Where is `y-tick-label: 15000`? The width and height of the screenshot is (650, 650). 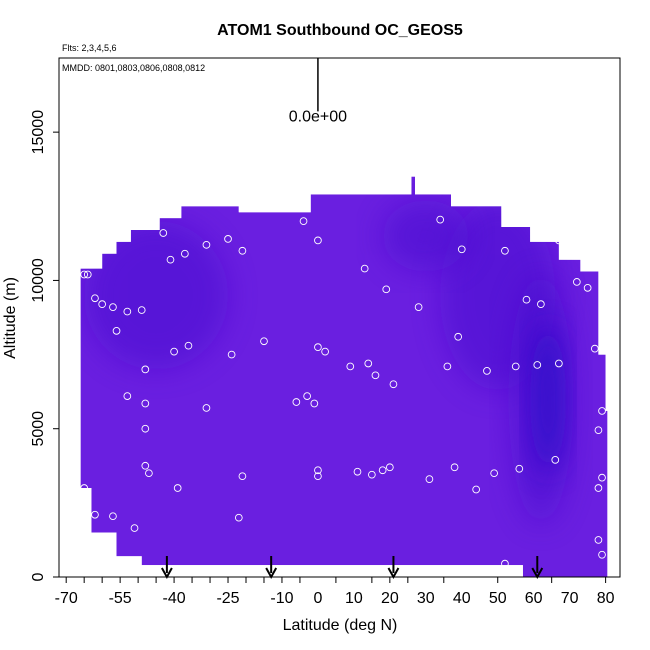
y-tick-label: 15000 is located at coordinates (38, 132).